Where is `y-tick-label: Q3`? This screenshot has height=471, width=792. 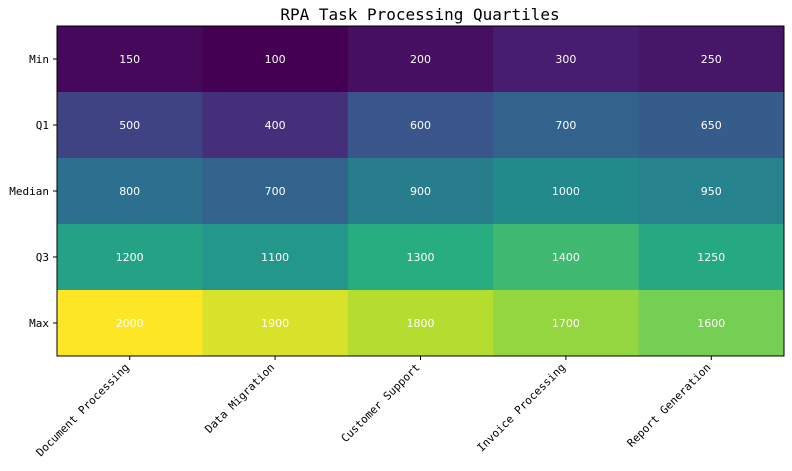 y-tick-label: Q3 is located at coordinates (42, 257).